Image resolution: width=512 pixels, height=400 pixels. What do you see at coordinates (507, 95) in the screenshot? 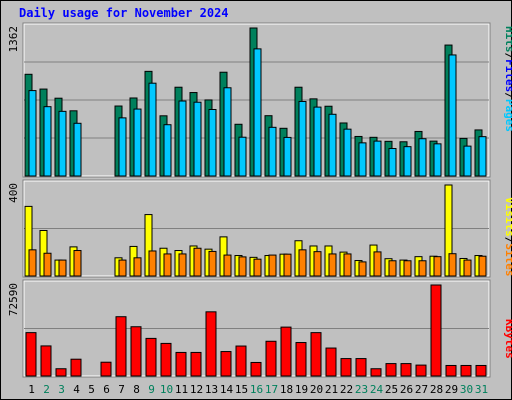
I see `legend-sep-1: /` at bounding box center [507, 95].